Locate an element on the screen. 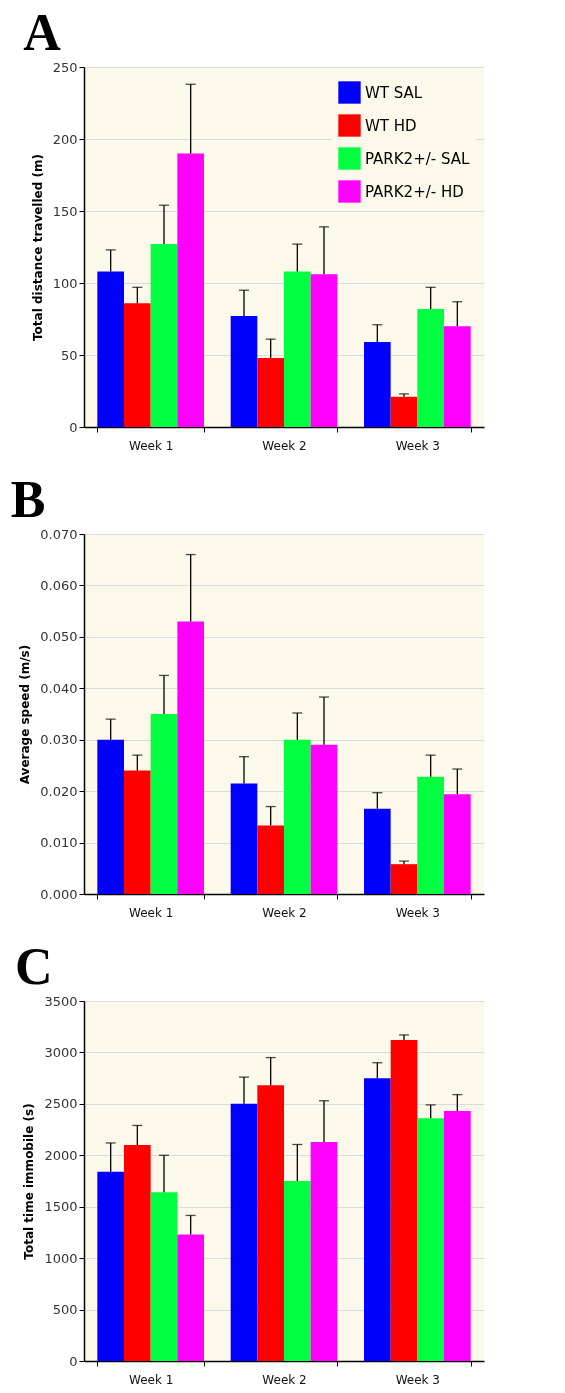 The image size is (565, 1393). y-tick-label: 3000 is located at coordinates (61, 1052).